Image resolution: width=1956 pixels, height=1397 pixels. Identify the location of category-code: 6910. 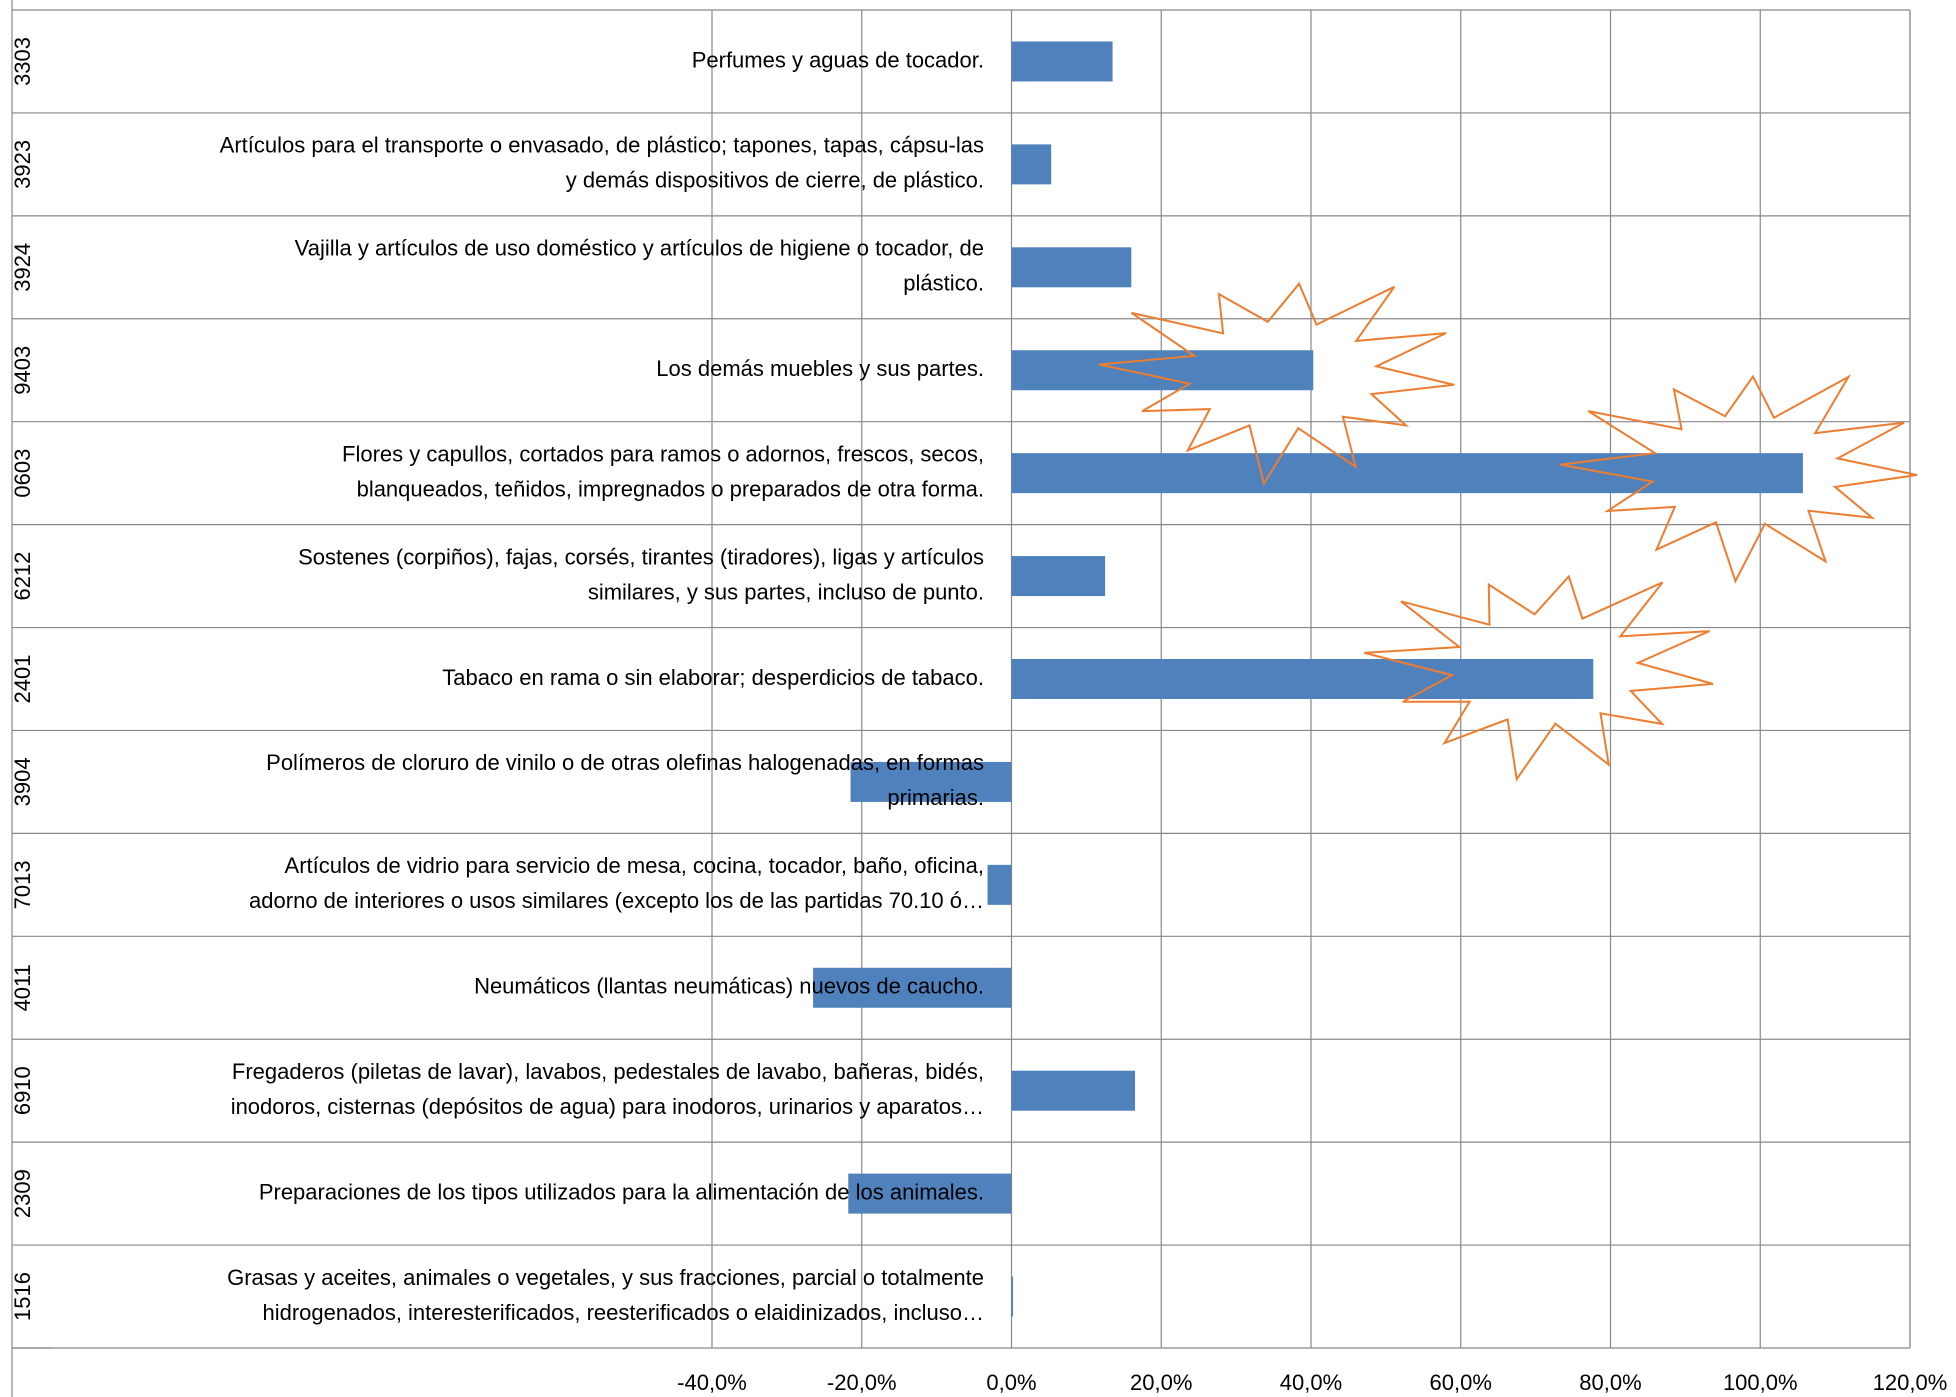
(22, 1090).